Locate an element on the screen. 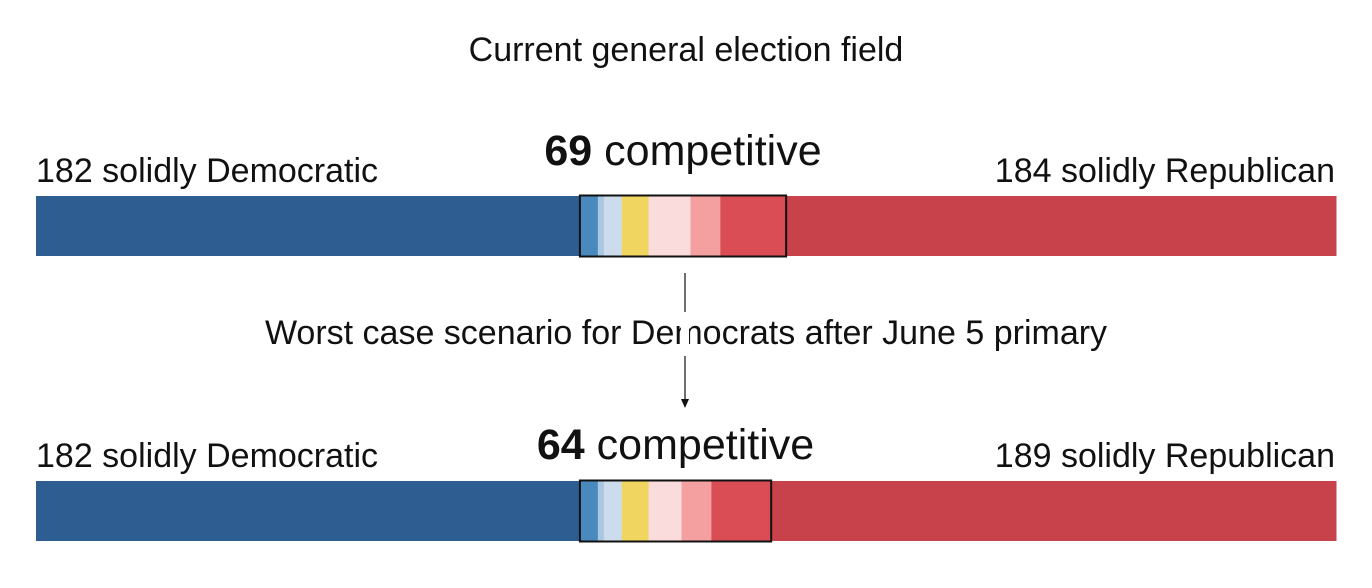 This screenshot has height=588, width=1372. competitive-text-worst: competitive is located at coordinates (699, 445).